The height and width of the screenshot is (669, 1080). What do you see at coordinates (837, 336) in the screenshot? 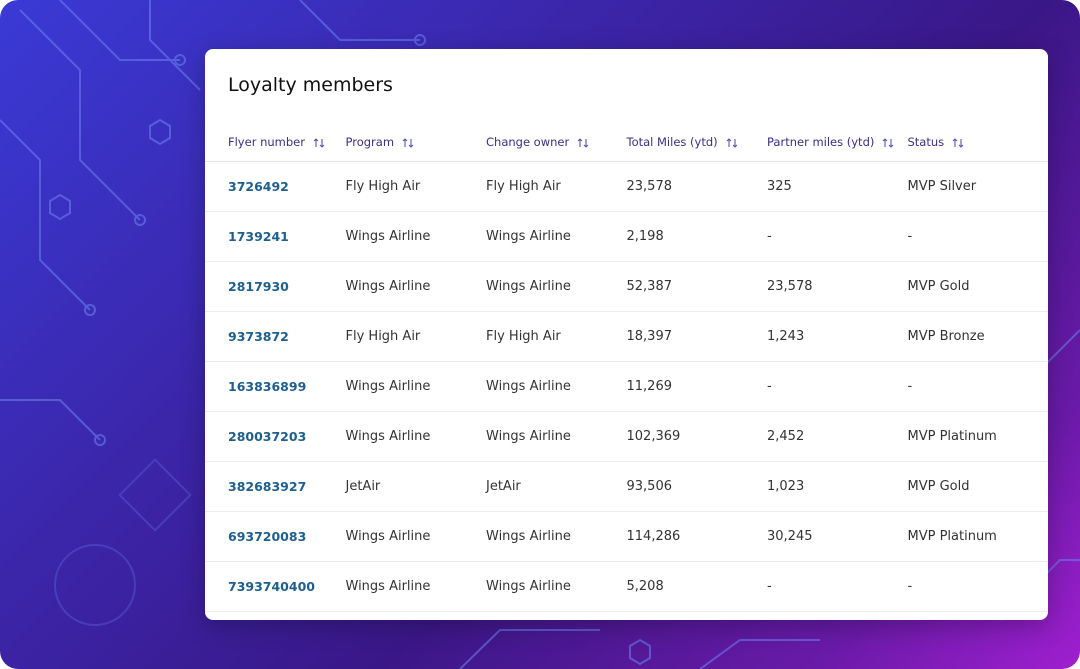
I see `table-cell: 1,243` at bounding box center [837, 336].